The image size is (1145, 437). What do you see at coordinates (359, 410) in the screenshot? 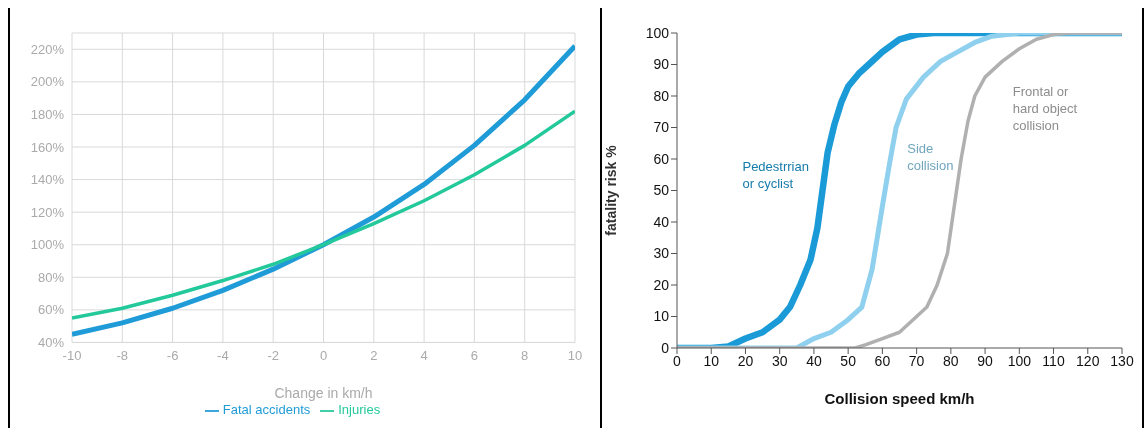
I see `legend-label: Injuries` at bounding box center [359, 410].